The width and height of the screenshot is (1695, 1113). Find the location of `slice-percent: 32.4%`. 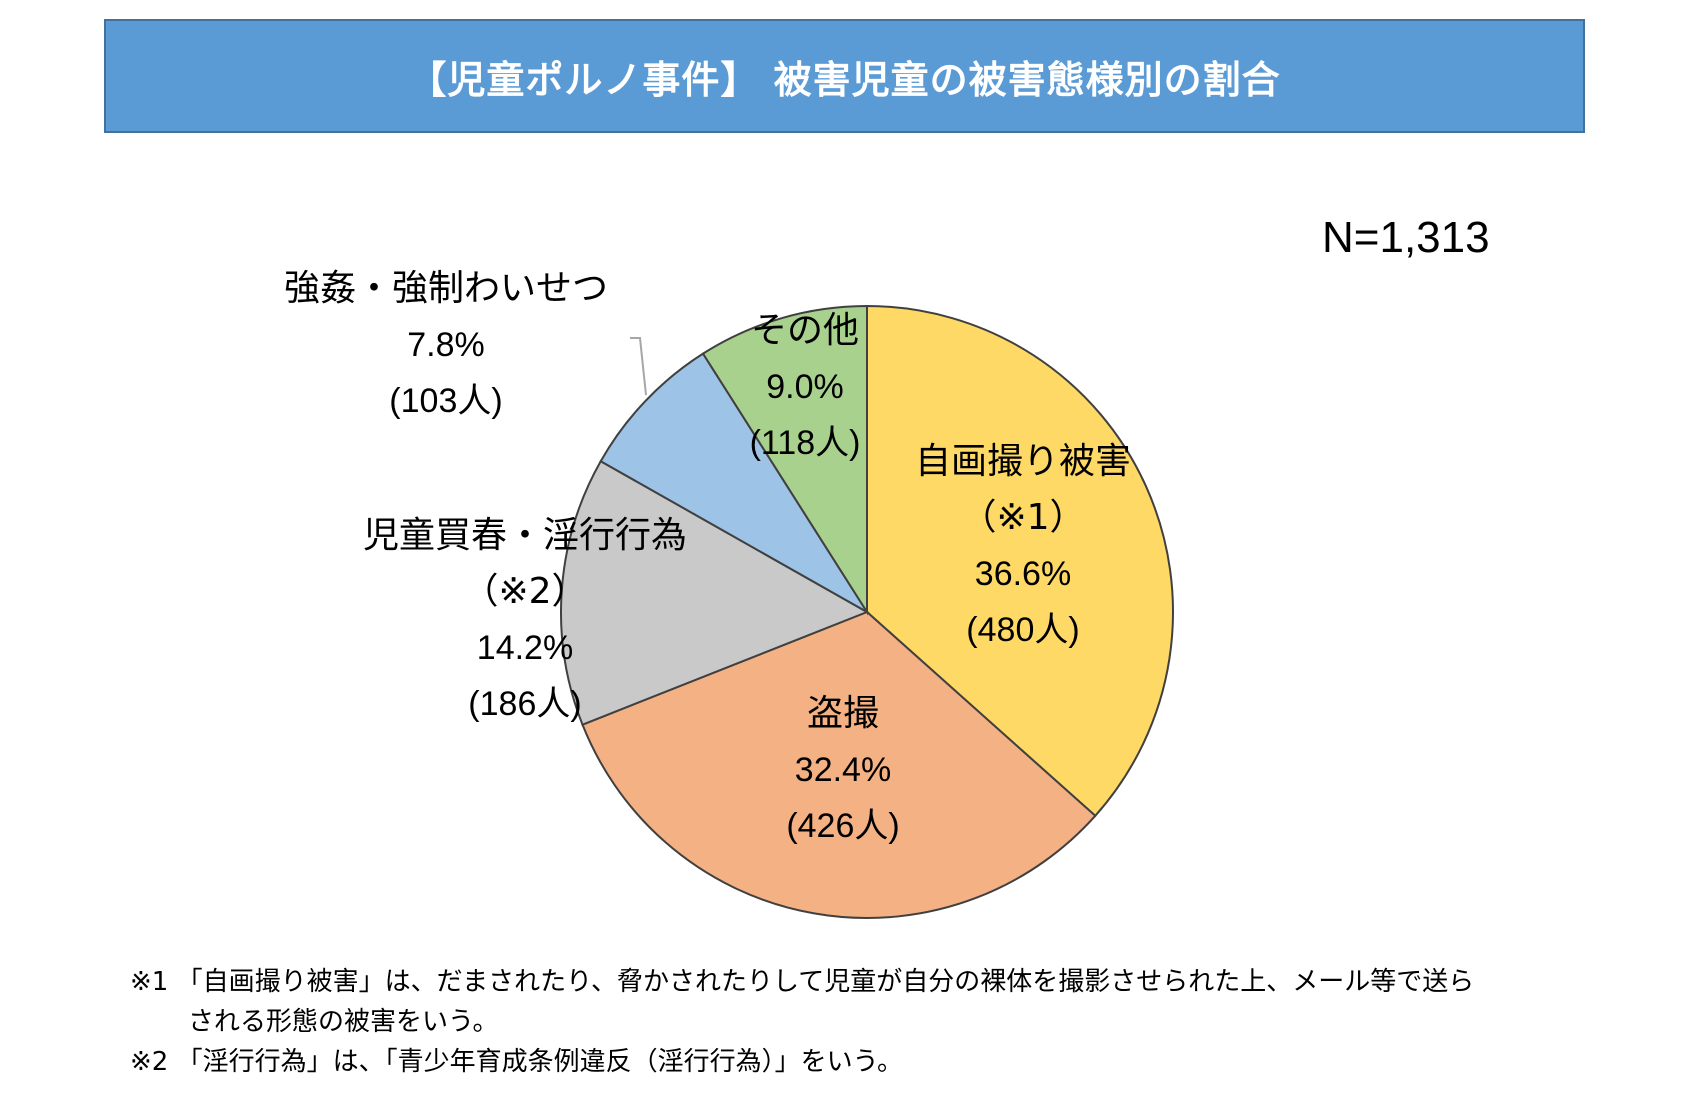

slice-percent: 32.4% is located at coordinates (843, 770).